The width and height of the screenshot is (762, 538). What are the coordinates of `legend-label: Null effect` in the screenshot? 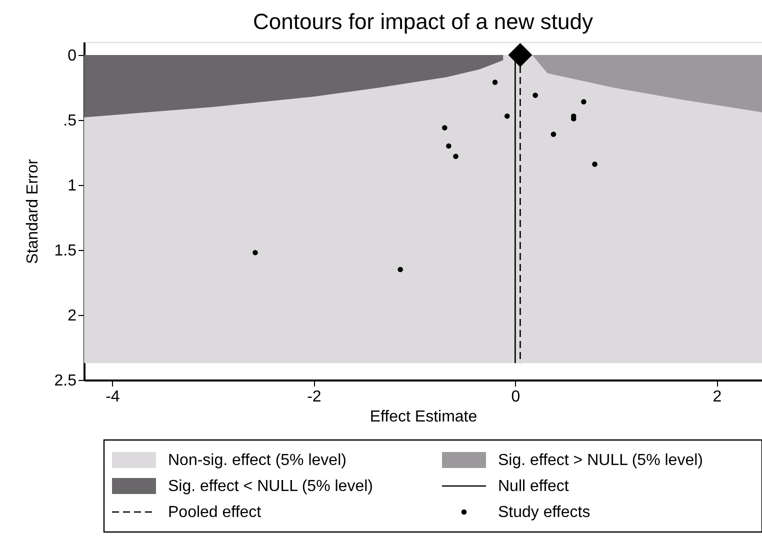 It's located at (534, 486).